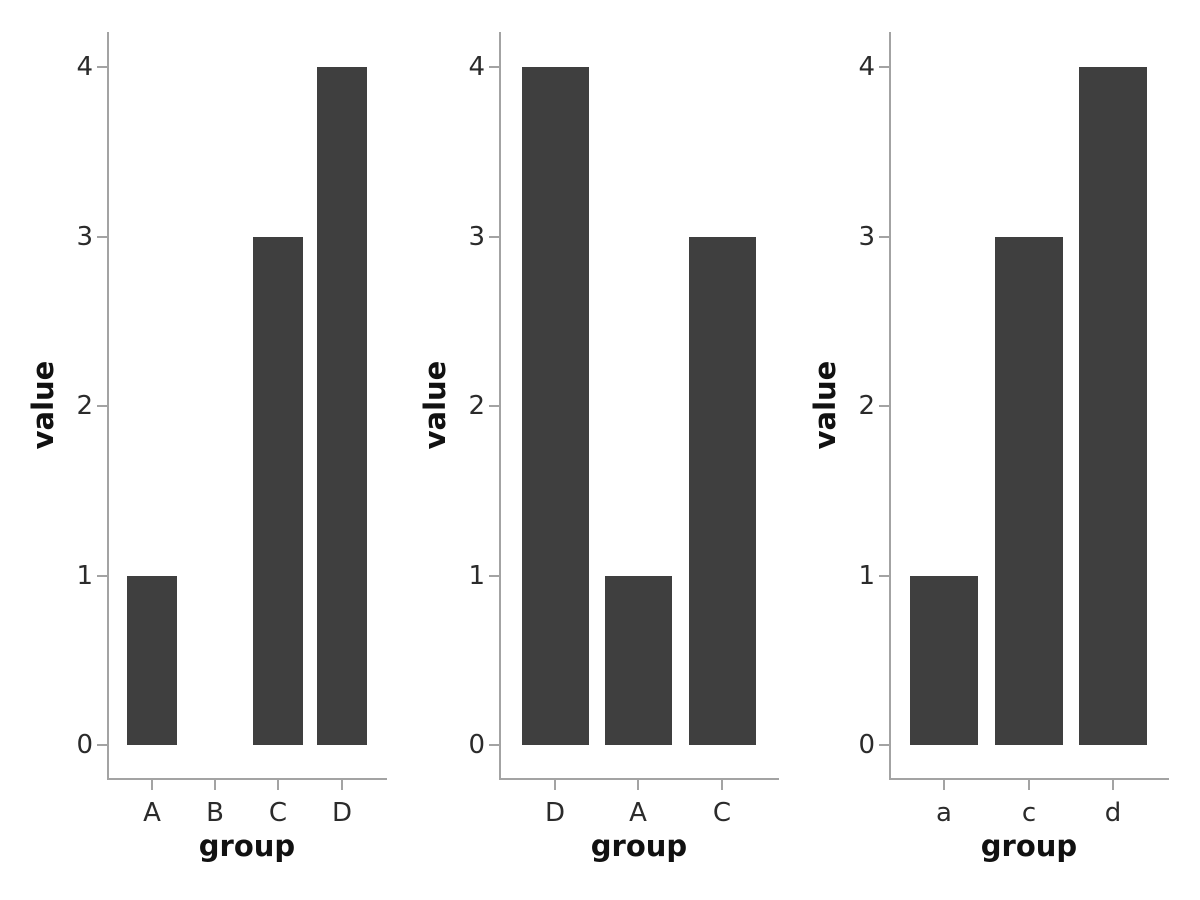 The height and width of the screenshot is (900, 1200). Describe the element at coordinates (944, 813) in the screenshot. I see `x-tick-label: a` at that location.